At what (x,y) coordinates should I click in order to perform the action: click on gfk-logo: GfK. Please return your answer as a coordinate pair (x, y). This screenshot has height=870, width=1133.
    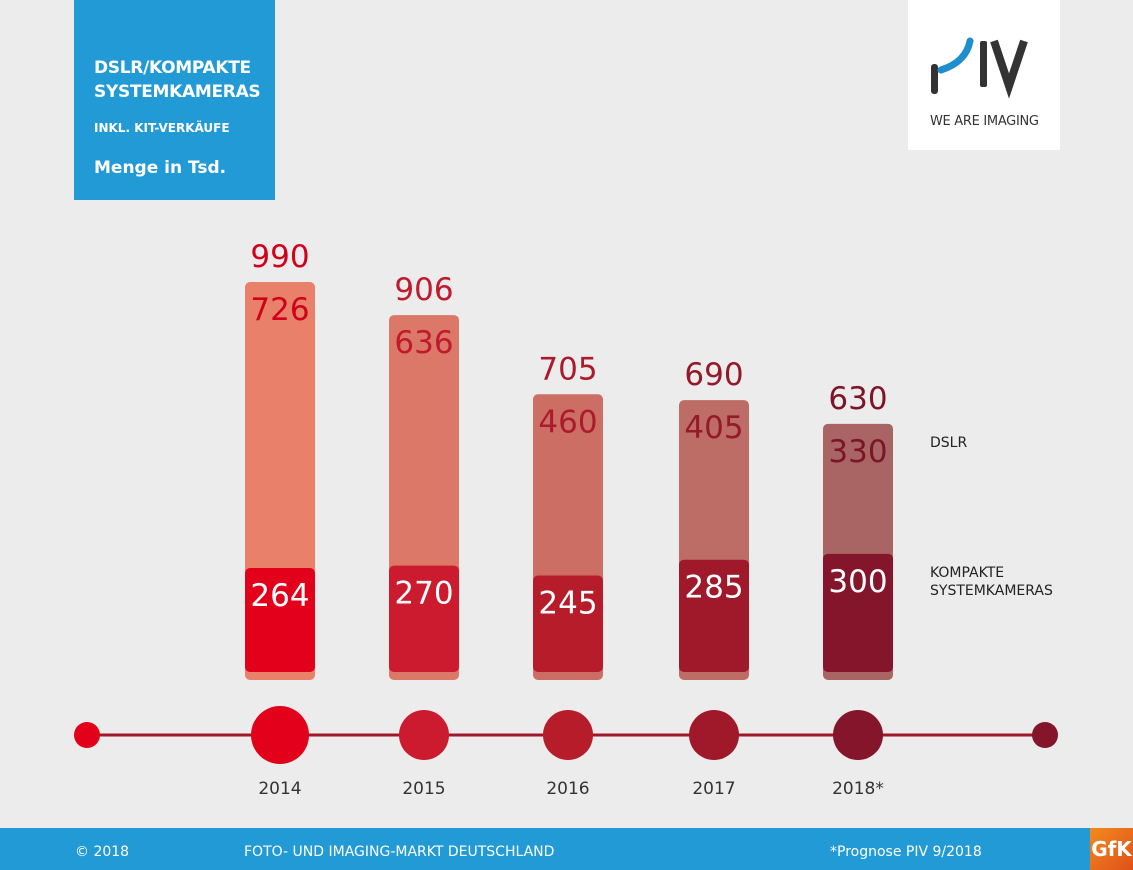
    Looking at the image, I should click on (1111, 849).